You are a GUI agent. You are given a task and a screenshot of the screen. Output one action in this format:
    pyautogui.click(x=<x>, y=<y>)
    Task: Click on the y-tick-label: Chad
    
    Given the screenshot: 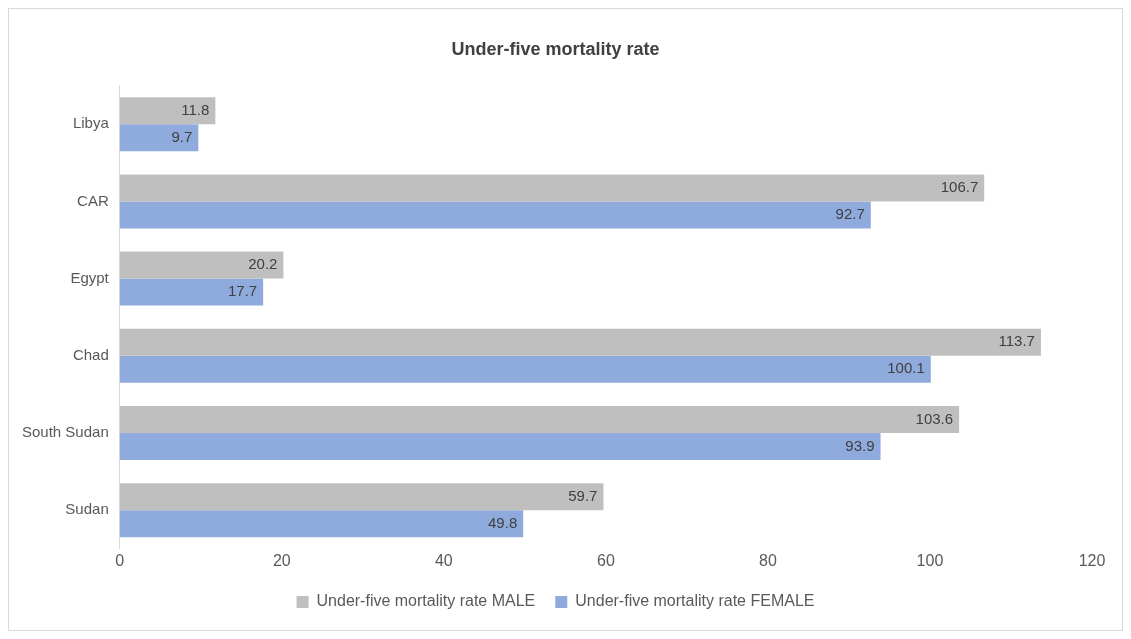 What is the action you would take?
    pyautogui.click(x=90, y=354)
    